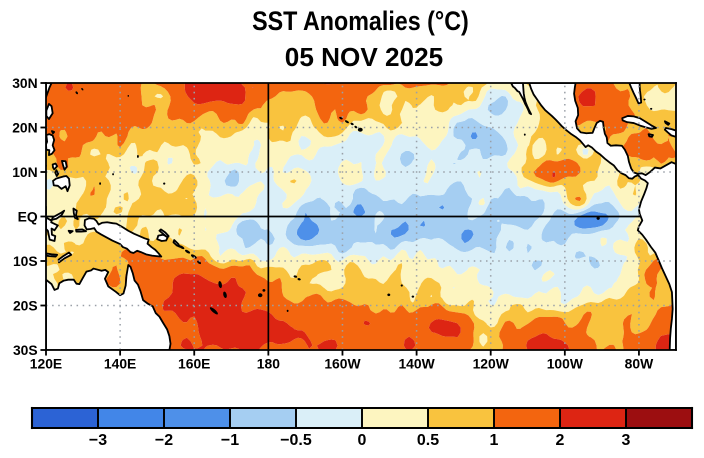 The height and width of the screenshot is (458, 704). What do you see at coordinates (428, 440) in the screenshot?
I see `svg-text: 0.5` at bounding box center [428, 440].